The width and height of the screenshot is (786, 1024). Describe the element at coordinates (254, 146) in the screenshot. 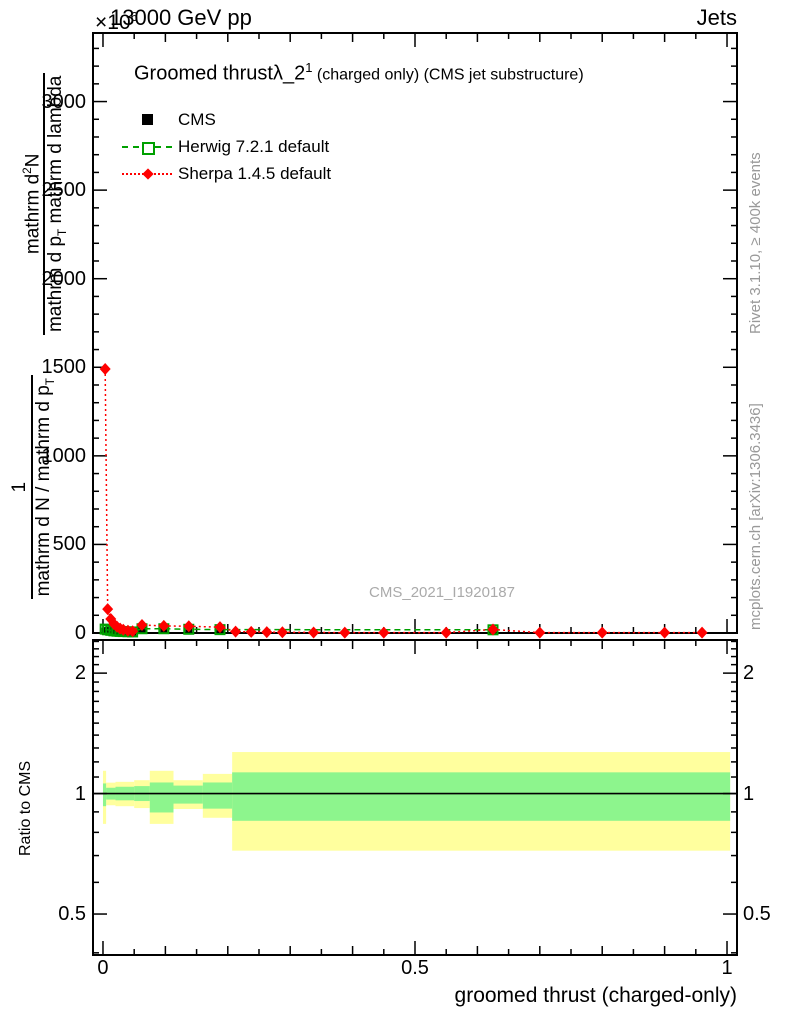

I see `legend-label: Herwig 7.2.1 default` at that location.